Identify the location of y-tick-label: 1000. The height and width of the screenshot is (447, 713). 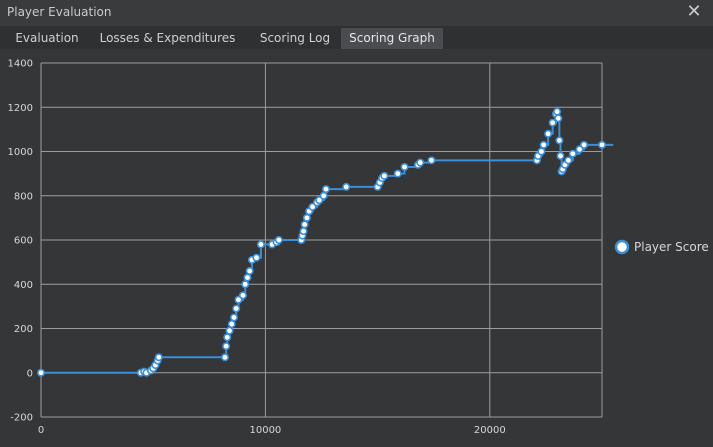
(20, 152).